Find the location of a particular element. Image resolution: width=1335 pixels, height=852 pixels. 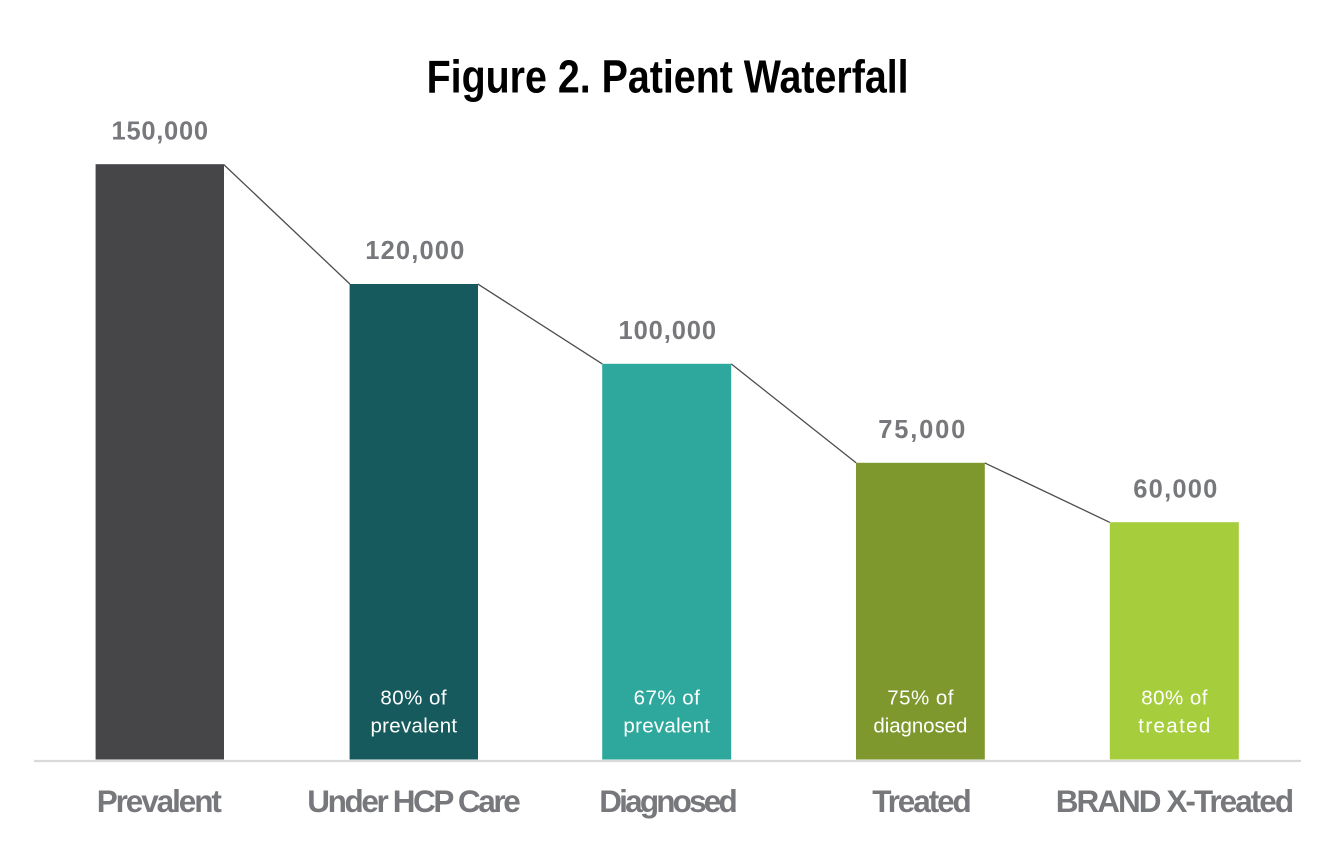

svg-text: 100,000 is located at coordinates (668, 331).